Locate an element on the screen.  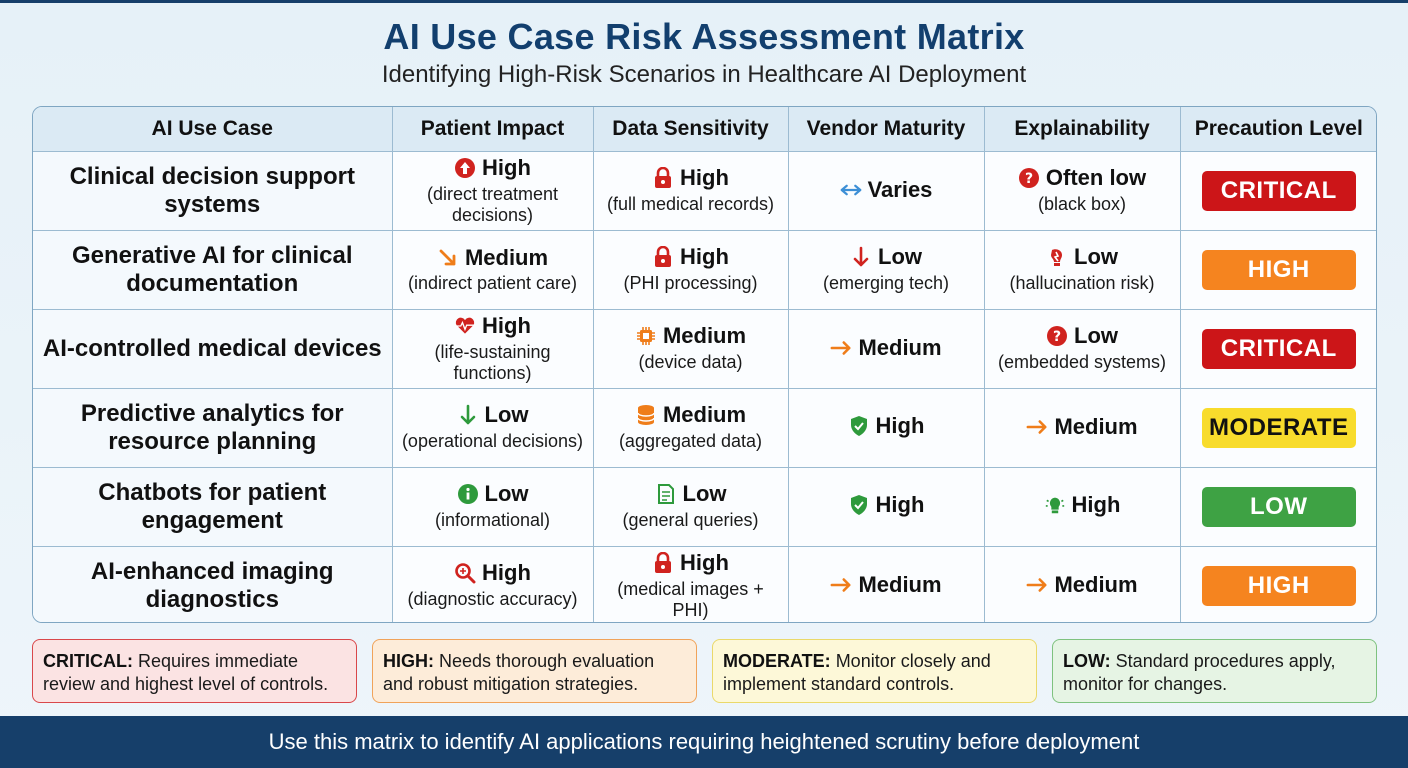
database-icon is located at coordinates (646, 415).